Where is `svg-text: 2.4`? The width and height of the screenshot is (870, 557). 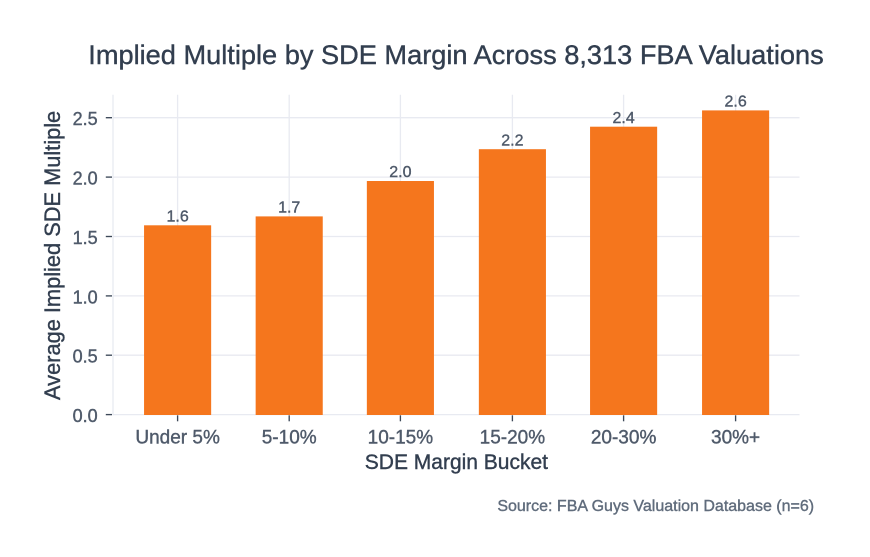
svg-text: 2.4 is located at coordinates (623, 118).